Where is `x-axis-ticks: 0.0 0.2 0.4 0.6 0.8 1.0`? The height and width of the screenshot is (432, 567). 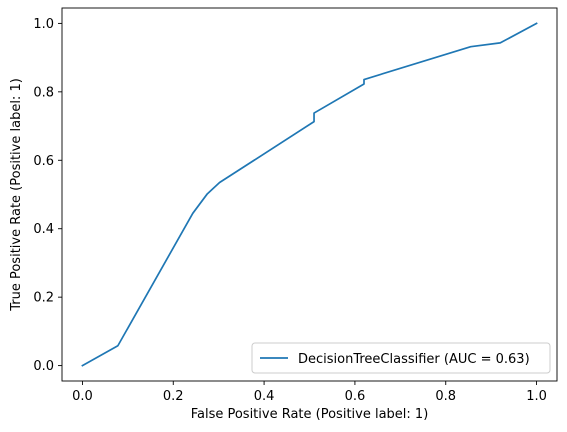
x-axis-ticks: 0.0 0.2 0.4 0.6 0.8 1.0 is located at coordinates (309, 392).